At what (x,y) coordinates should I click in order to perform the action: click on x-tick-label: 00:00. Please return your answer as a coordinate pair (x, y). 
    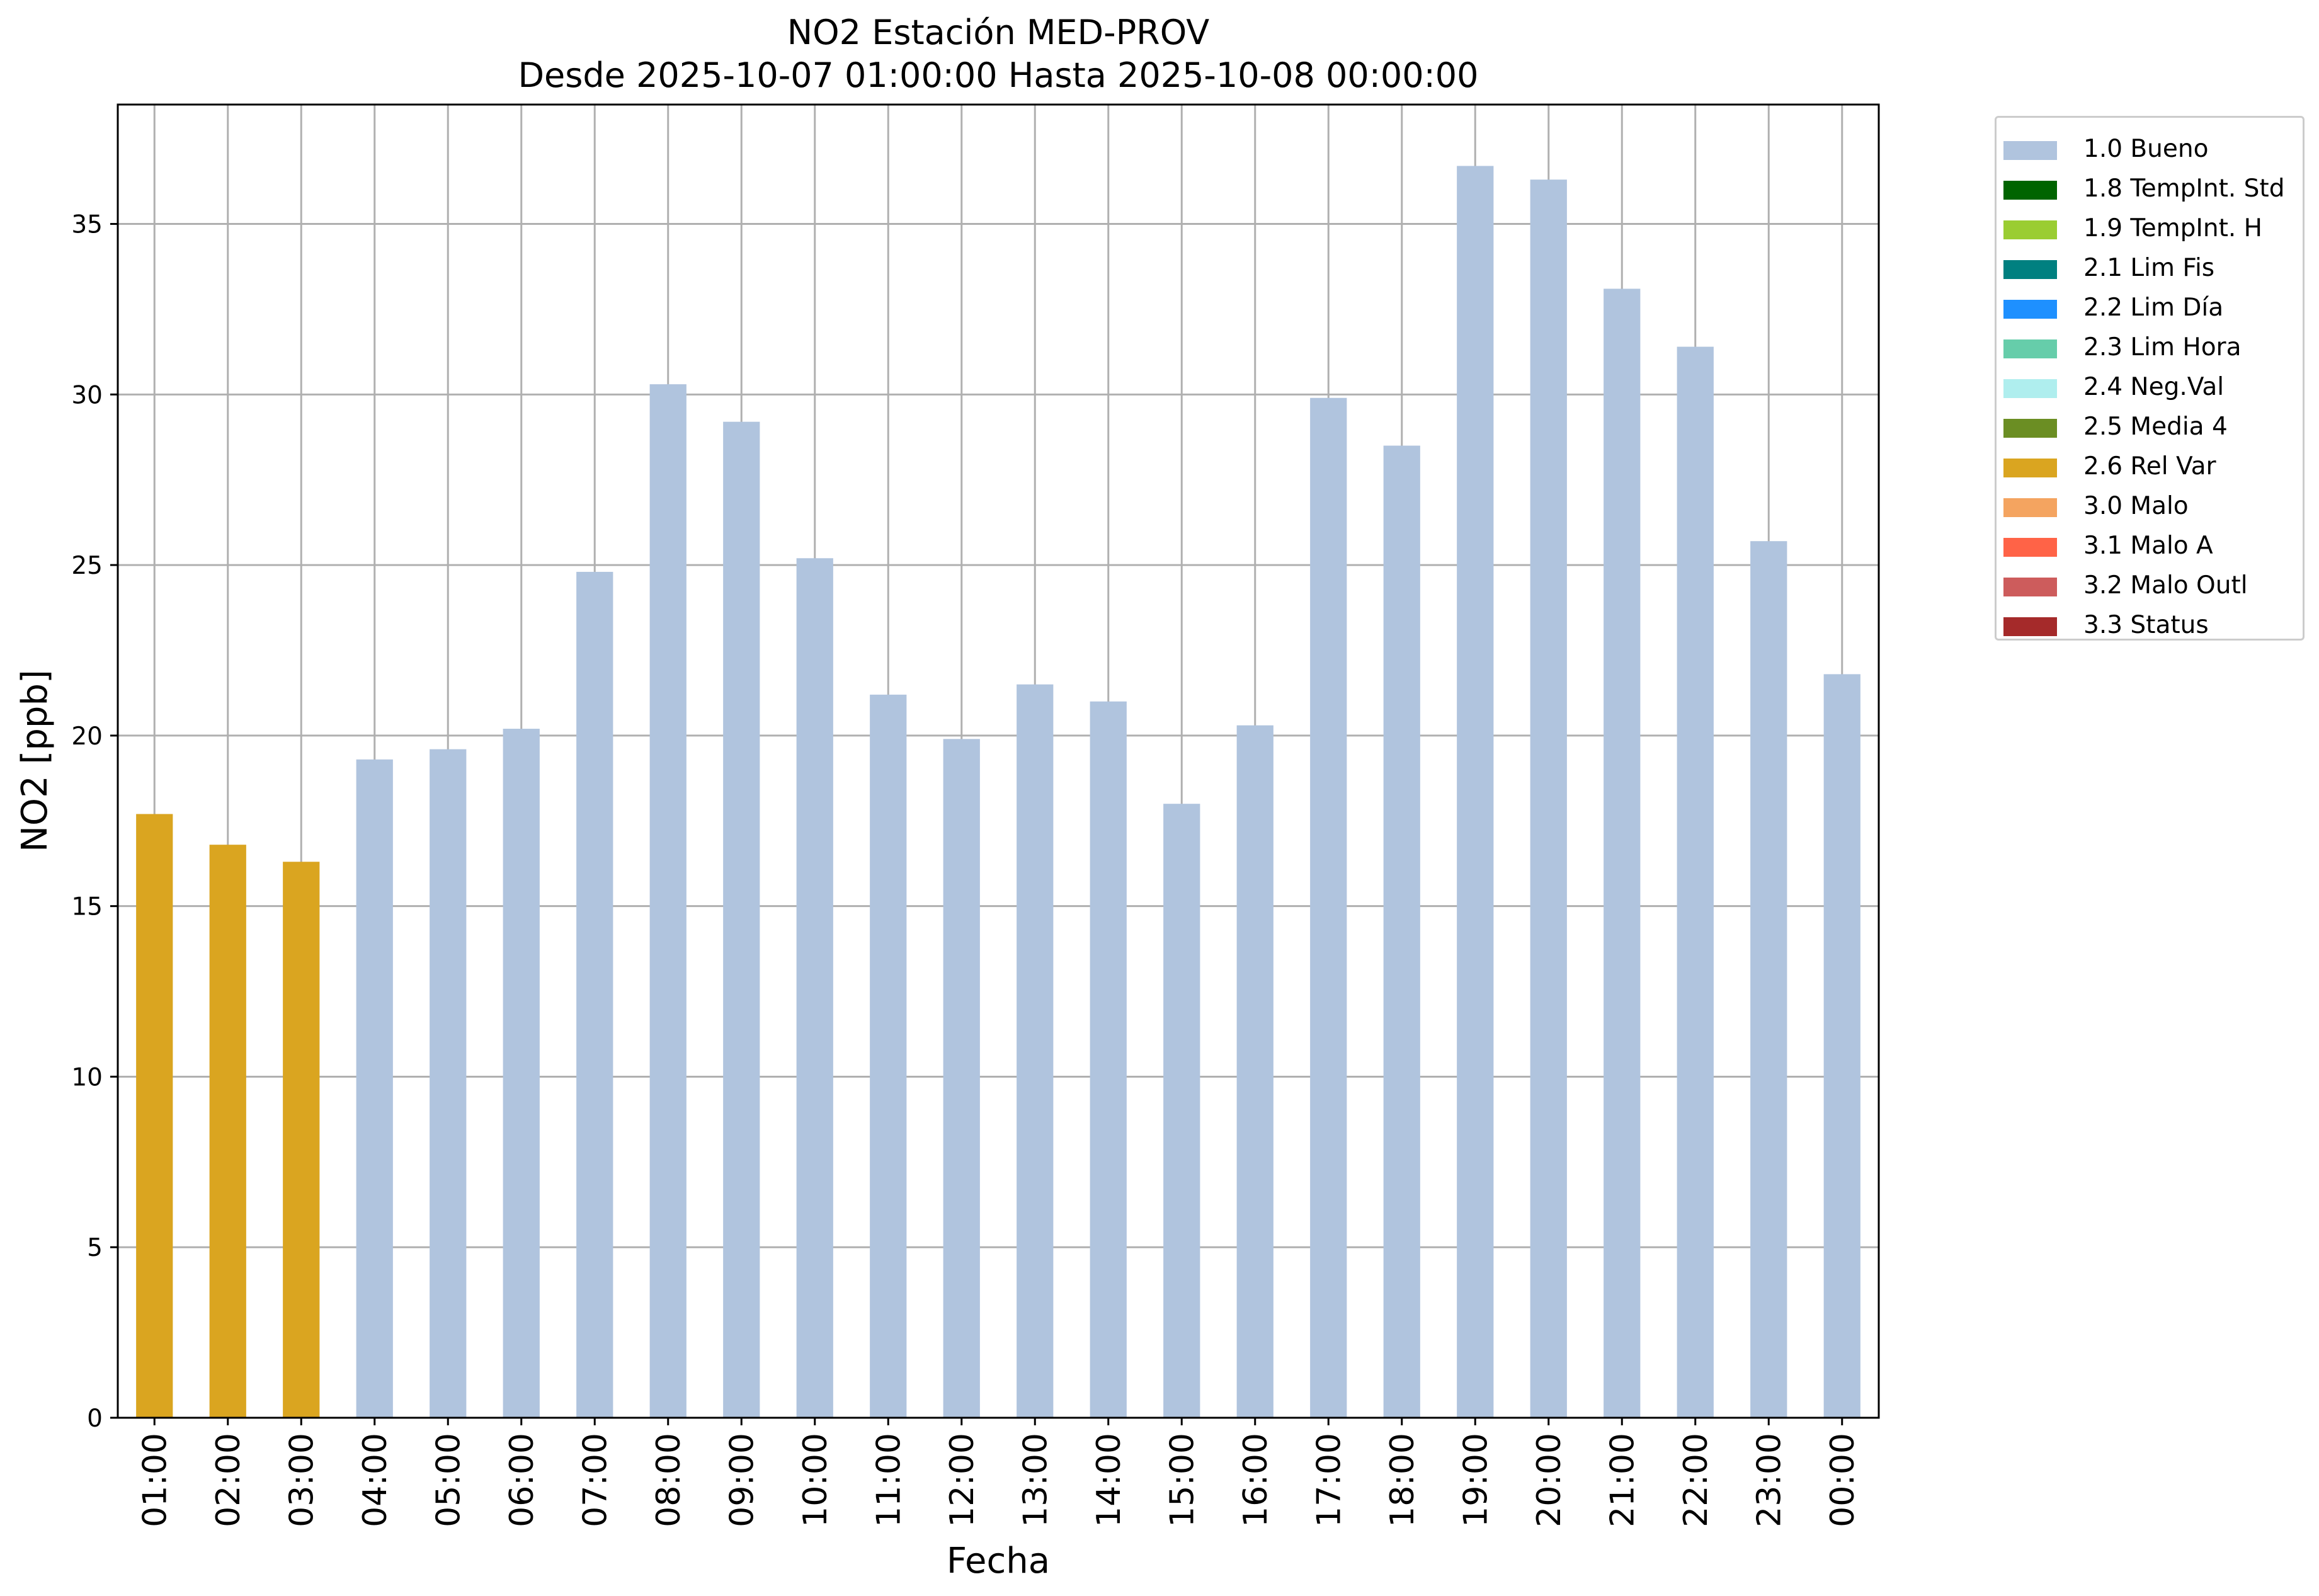
    Looking at the image, I should click on (1843, 1480).